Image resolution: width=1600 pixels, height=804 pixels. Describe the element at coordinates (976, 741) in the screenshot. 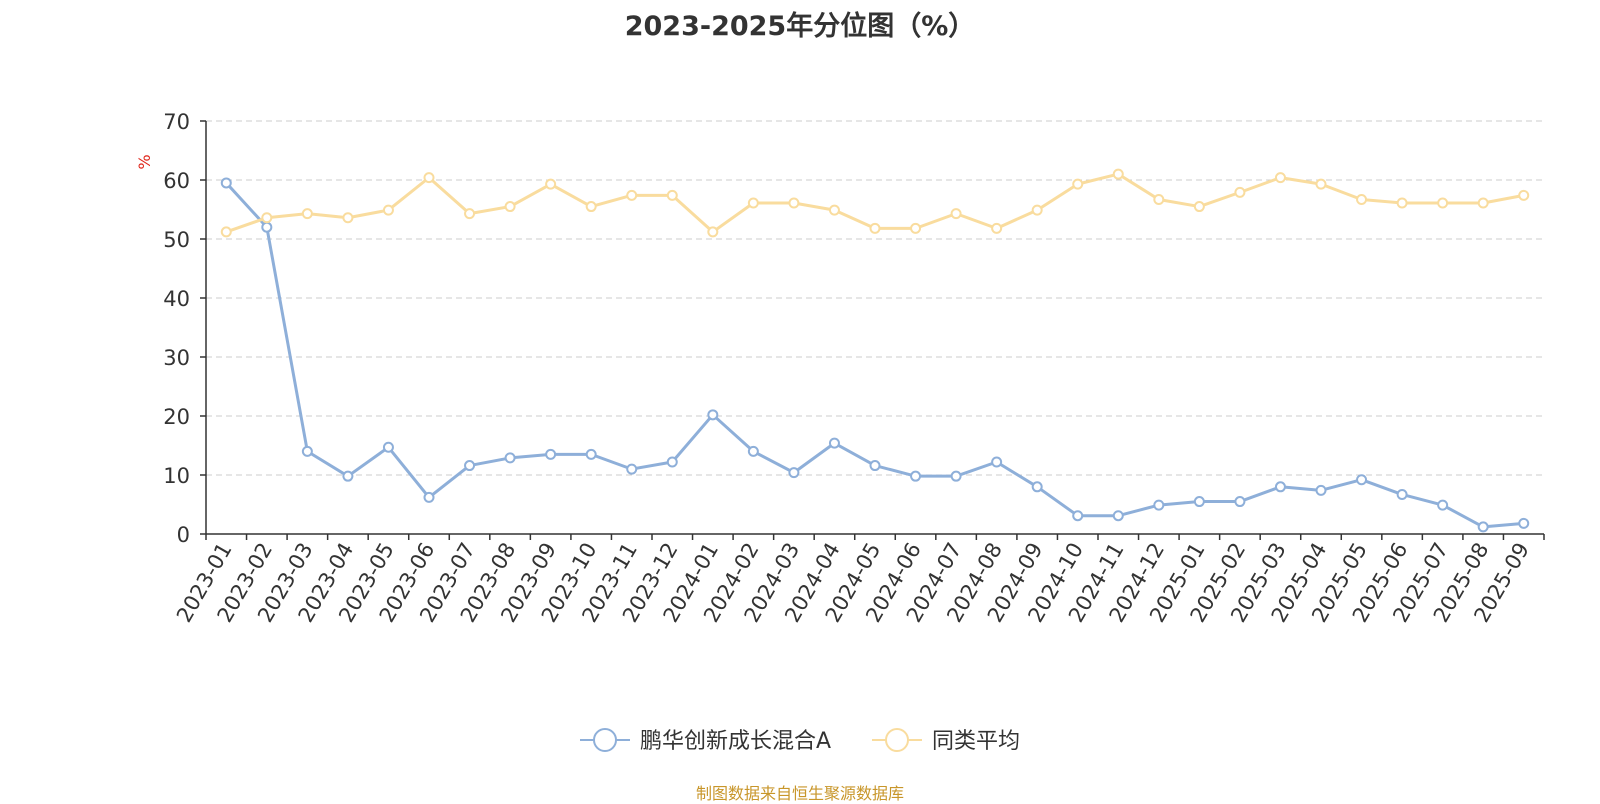

I see `legend-label: 同类平均` at that location.